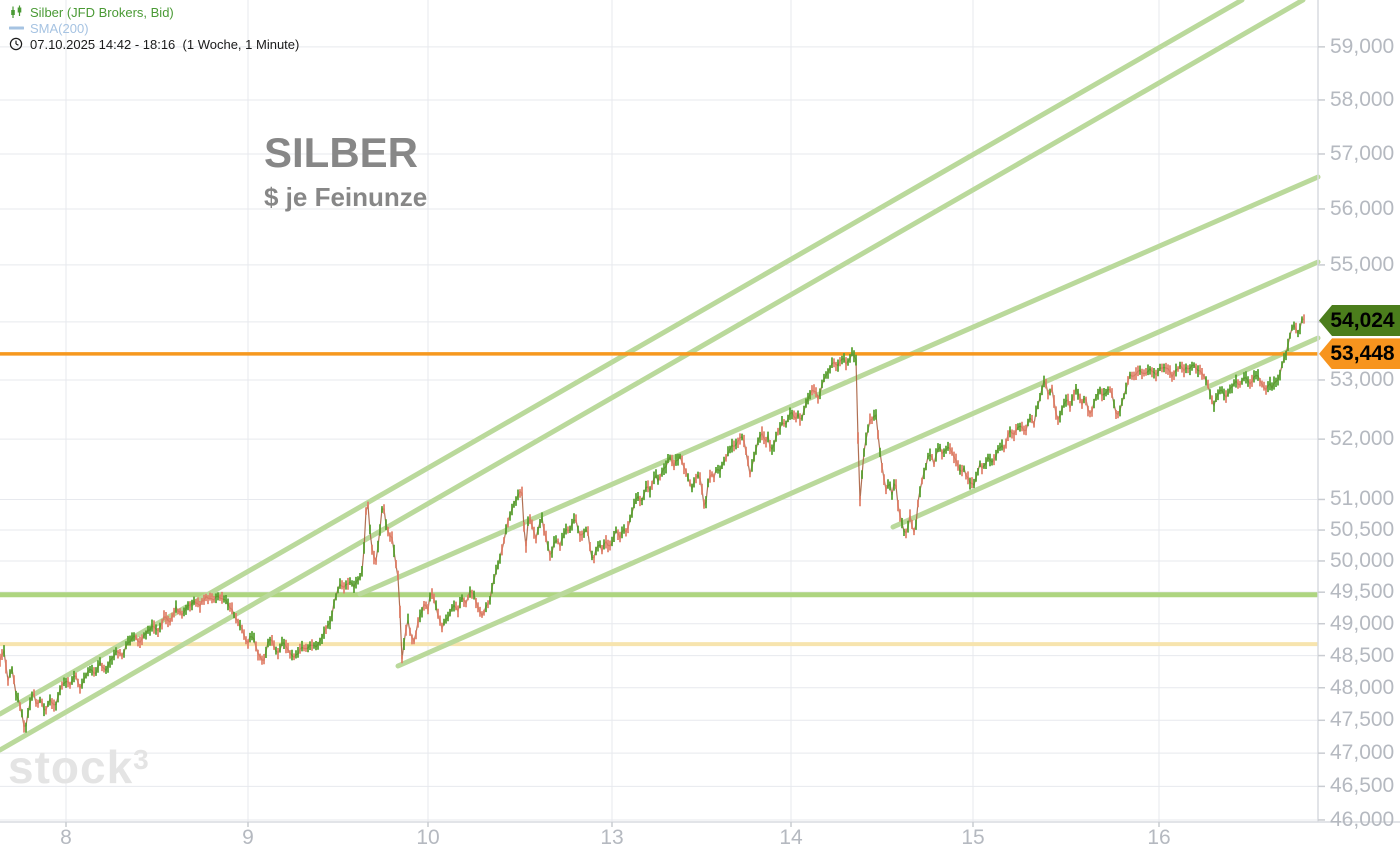  What do you see at coordinates (66, 837) in the screenshot?
I see `x-axis-label: 8` at bounding box center [66, 837].